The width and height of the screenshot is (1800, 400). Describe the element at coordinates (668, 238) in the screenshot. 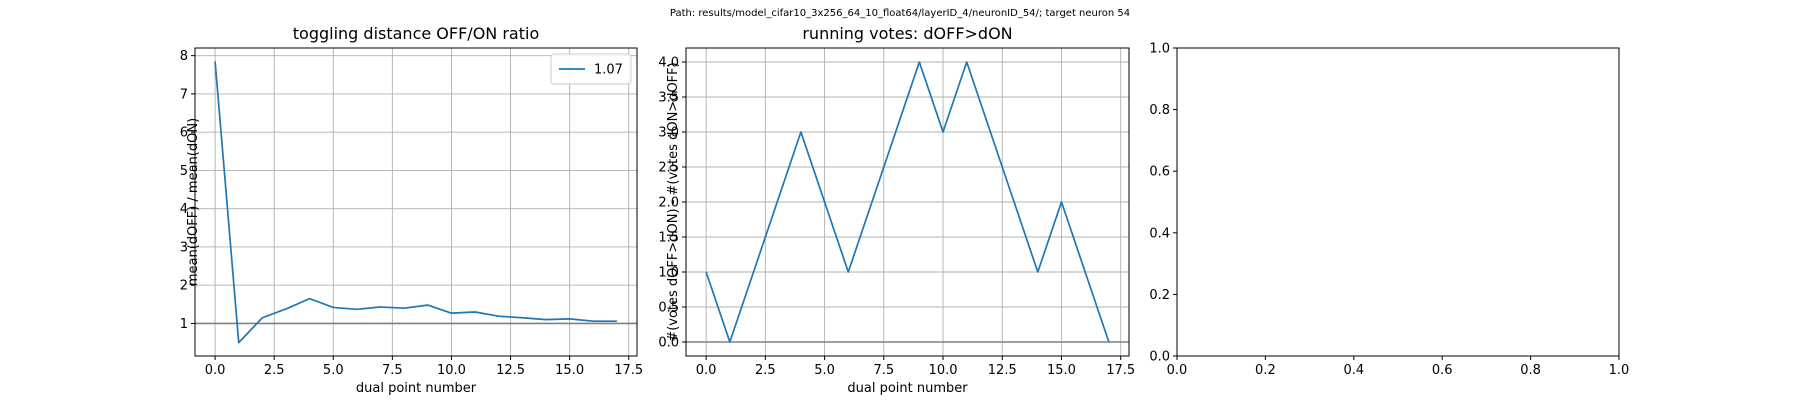

I see `votes-y-tick-label: 1.5` at that location.